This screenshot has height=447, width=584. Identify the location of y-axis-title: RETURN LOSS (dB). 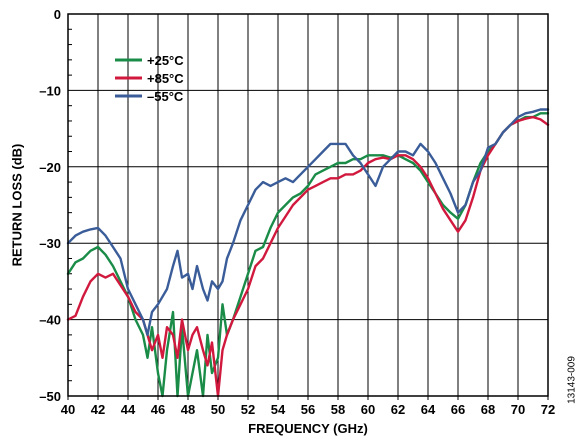
(16, 205).